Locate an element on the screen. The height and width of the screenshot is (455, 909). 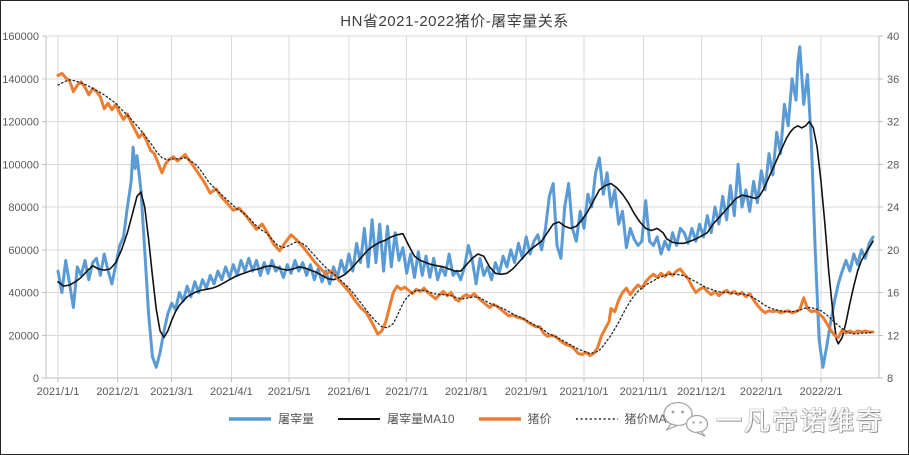
wechat-icon is located at coordinates (686, 419).